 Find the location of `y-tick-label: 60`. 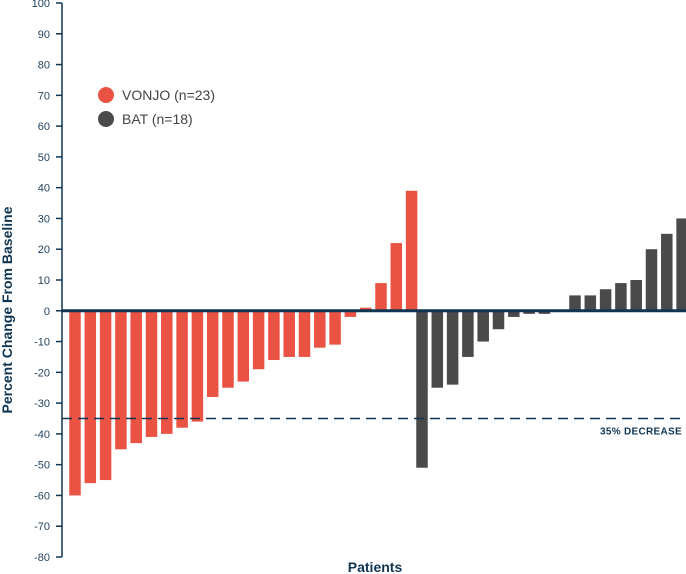

y-tick-label: 60 is located at coordinates (44, 127).